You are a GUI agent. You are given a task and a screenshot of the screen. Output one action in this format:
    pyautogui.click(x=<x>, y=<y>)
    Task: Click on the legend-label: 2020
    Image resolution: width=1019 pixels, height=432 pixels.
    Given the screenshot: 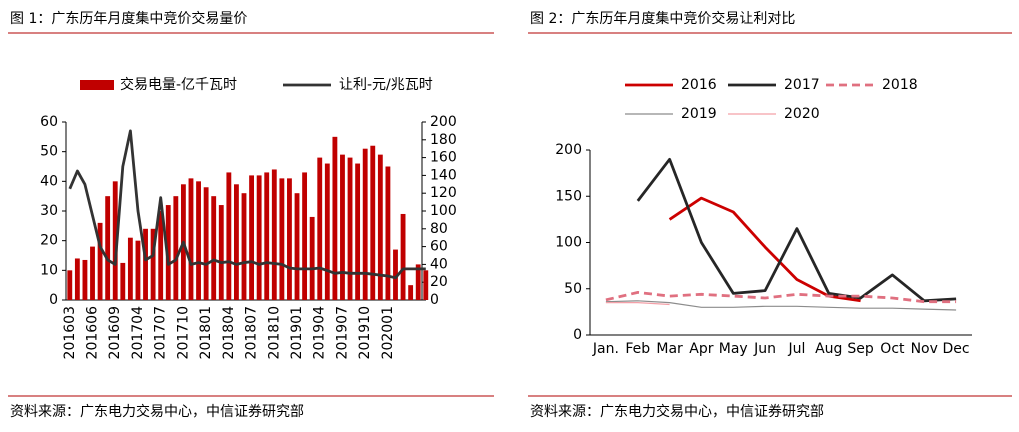 What is the action you would take?
    pyautogui.click(x=802, y=114)
    